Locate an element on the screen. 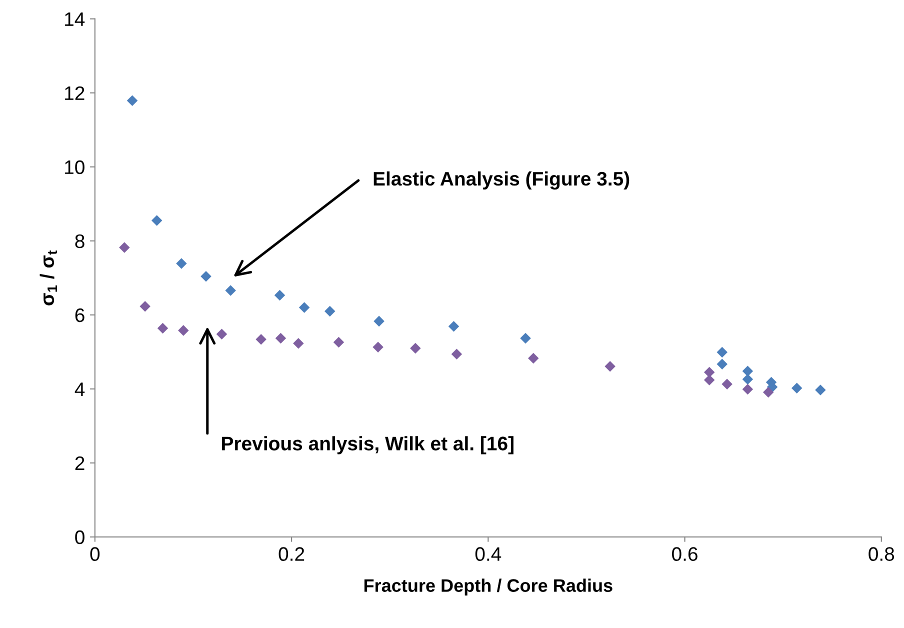 The width and height of the screenshot is (904, 628). annotation: Previous anlysis, Wilk et al. [16] is located at coordinates (368, 445).